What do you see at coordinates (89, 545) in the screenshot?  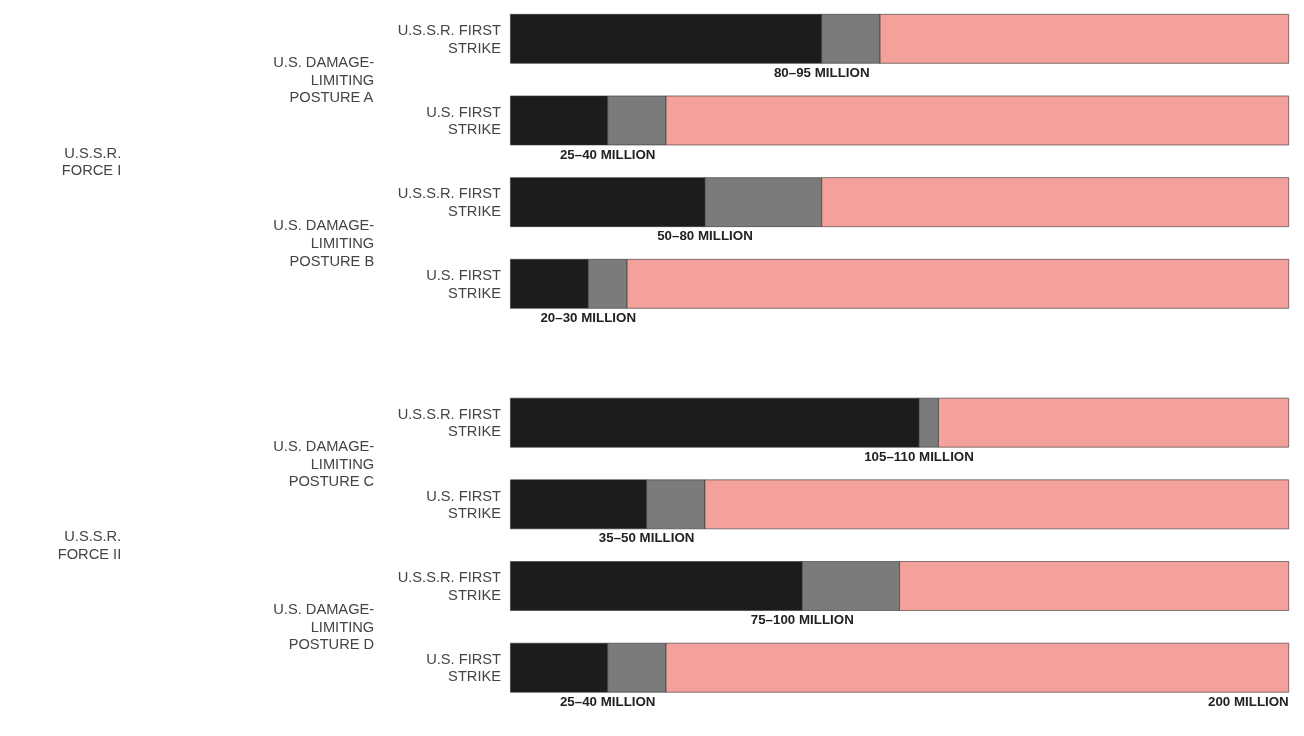 I see `text: U.S.S.R. FORCE II` at bounding box center [89, 545].